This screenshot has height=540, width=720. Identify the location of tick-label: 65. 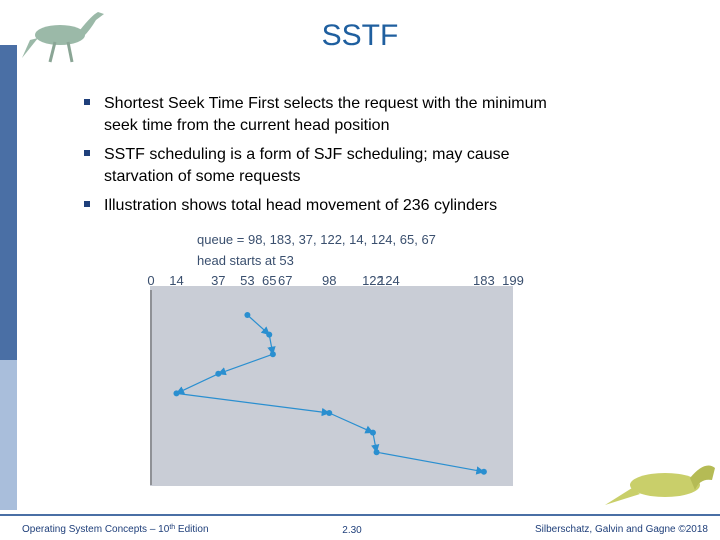
(269, 280).